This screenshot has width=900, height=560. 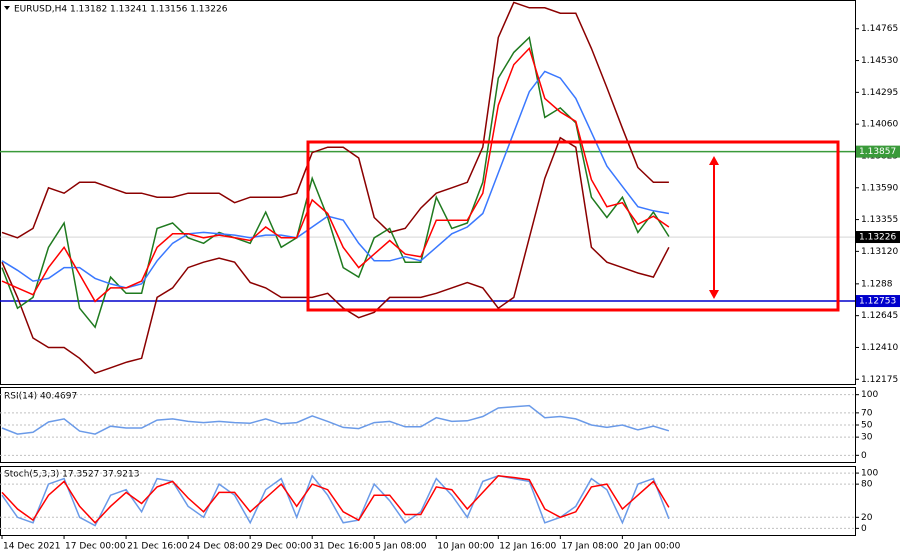 I want to click on y-tick-label: 1.14295, so click(x=879, y=93).